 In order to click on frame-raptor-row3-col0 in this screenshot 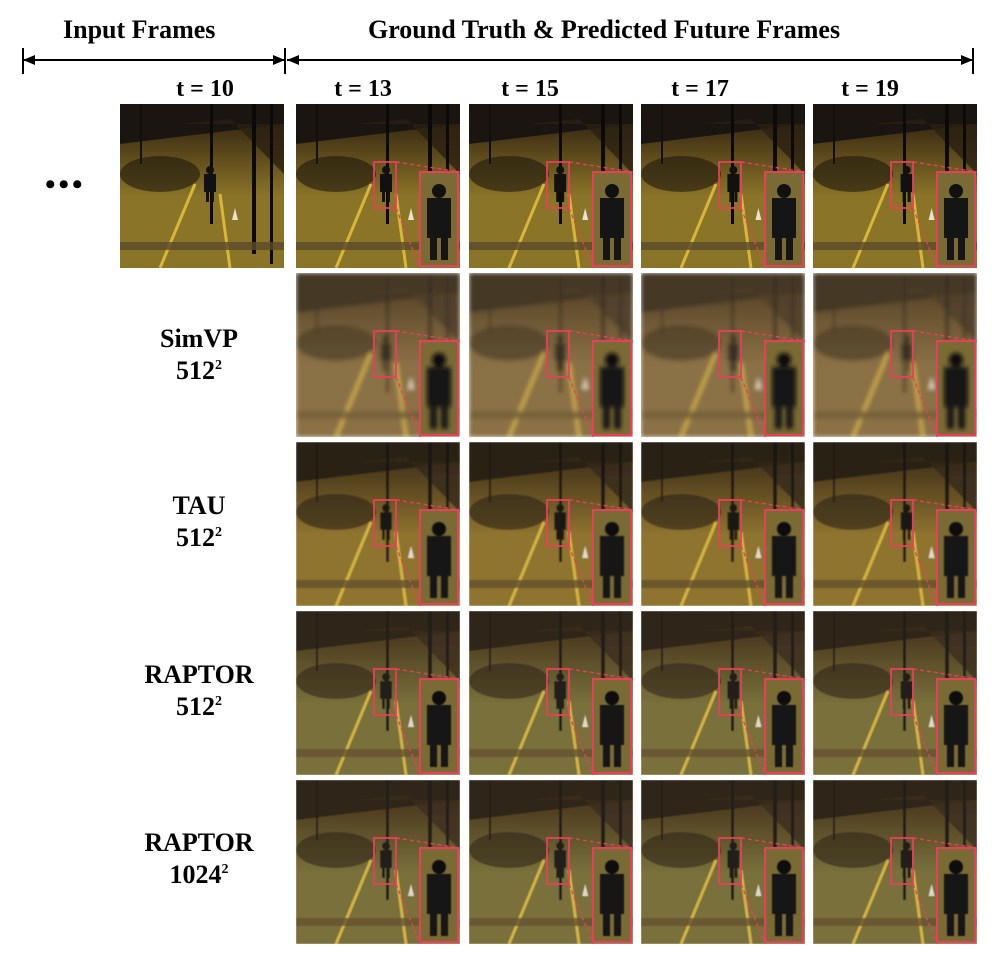, I will do `click(378, 693)`.